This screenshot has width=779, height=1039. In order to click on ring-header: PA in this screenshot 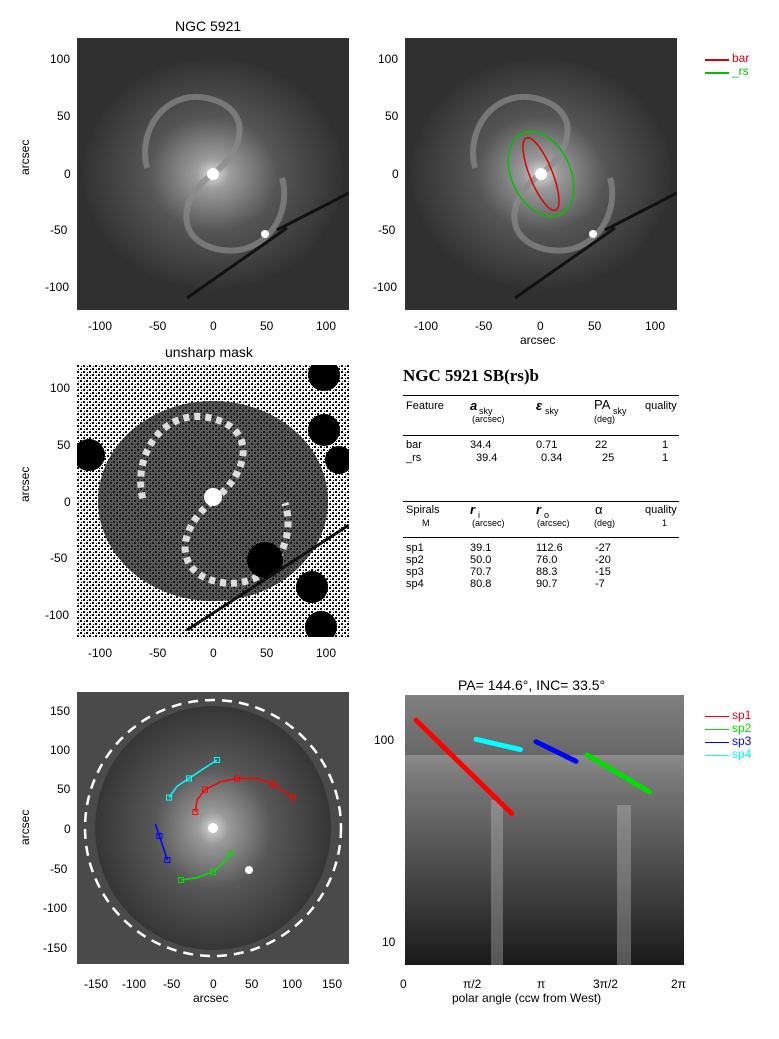, I will do `click(602, 404)`.